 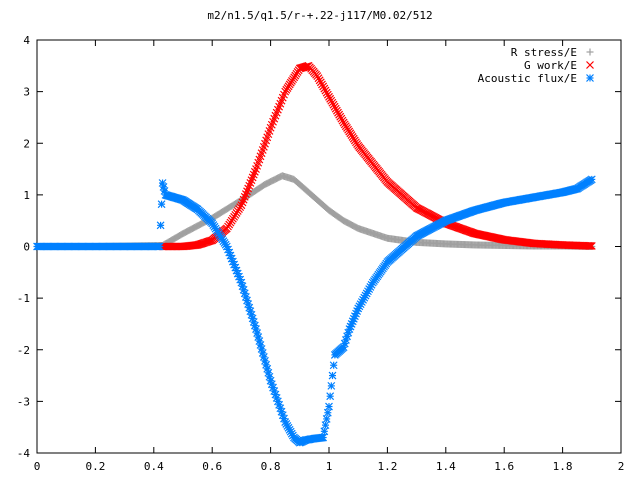 What do you see at coordinates (26, 143) in the screenshot?
I see `y-tick-label: 2` at bounding box center [26, 143].